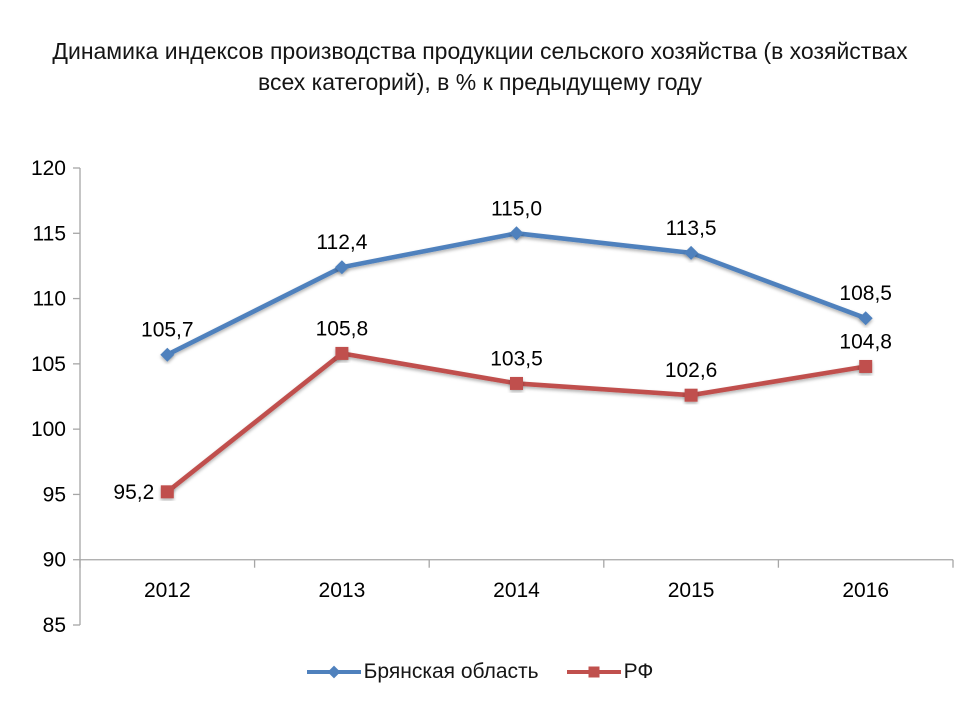 Image resolution: width=960 pixels, height=720 pixels. I want to click on x-tick-label: 2015, so click(691, 590).